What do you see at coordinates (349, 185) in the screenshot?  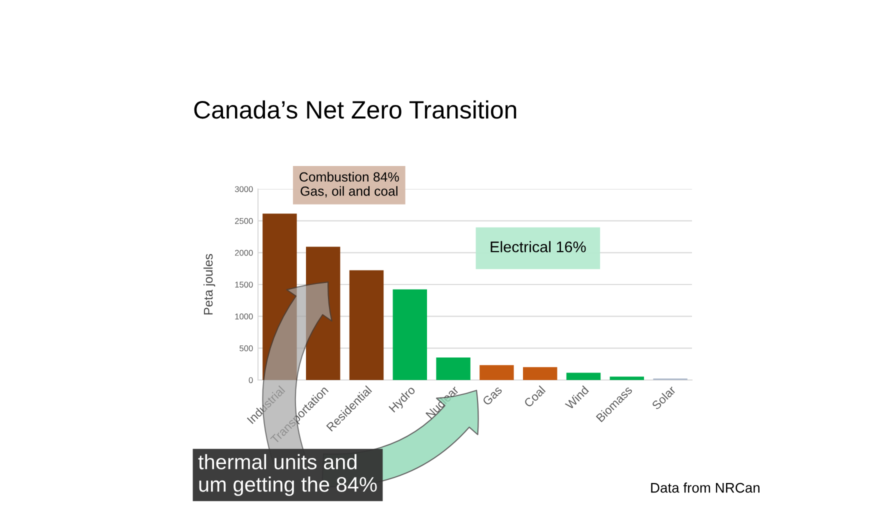 I see `annotation: Combustion 84% Gas, oil and coal` at bounding box center [349, 185].